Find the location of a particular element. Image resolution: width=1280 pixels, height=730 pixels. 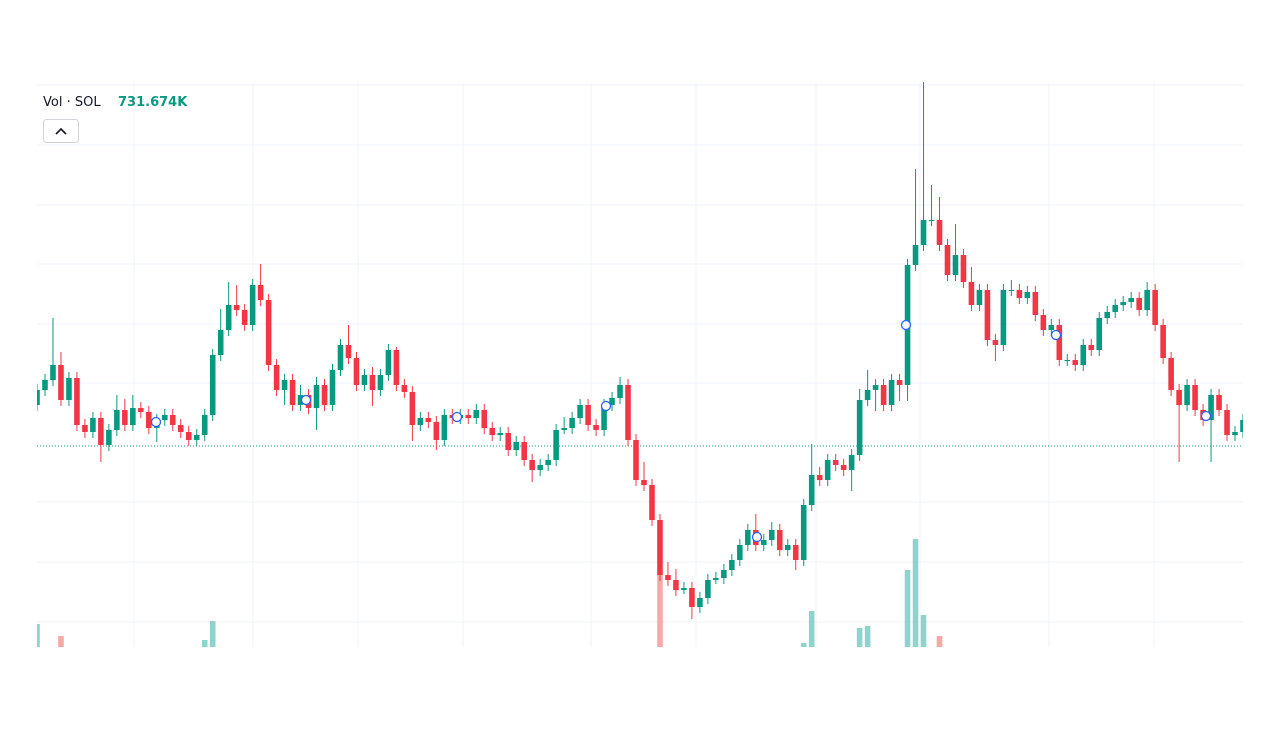

legend-value: 731.674K is located at coordinates (153, 102).